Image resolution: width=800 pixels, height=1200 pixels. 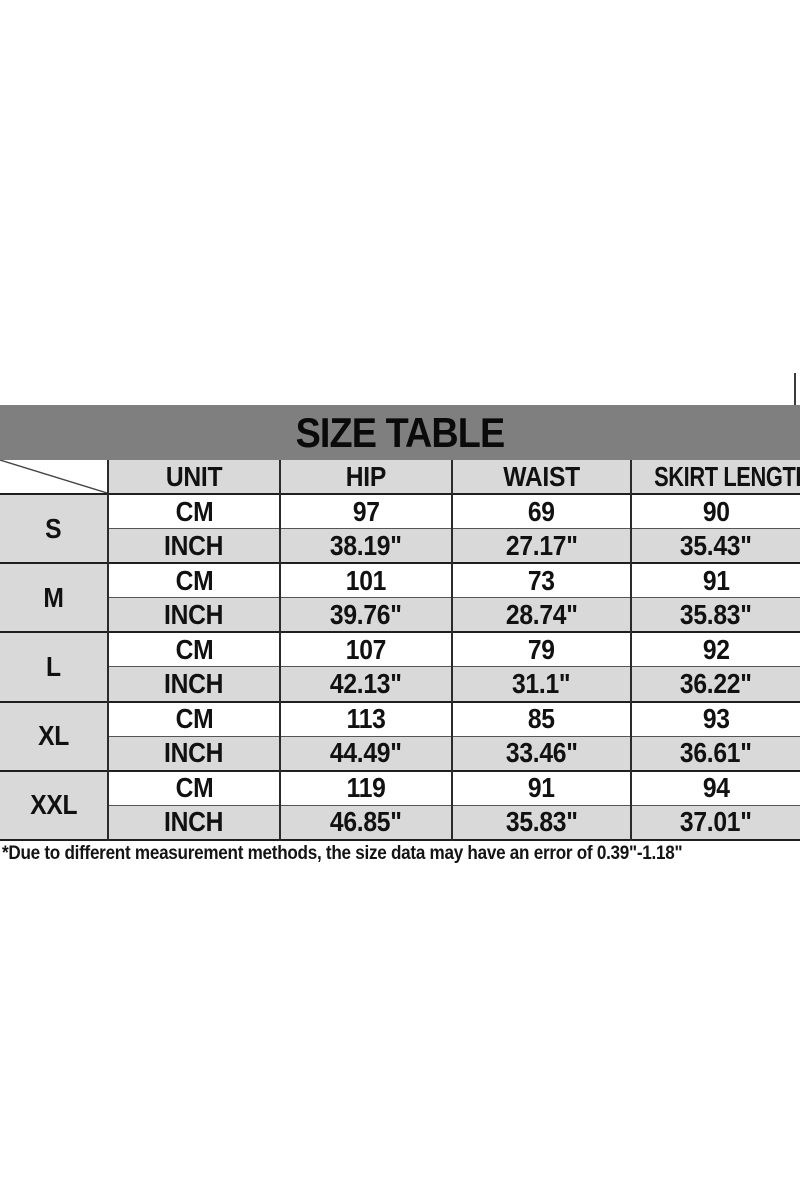 I want to click on row-xl-inch: INCH 44.49" 33.46" 36.61", so click(x=400, y=753).